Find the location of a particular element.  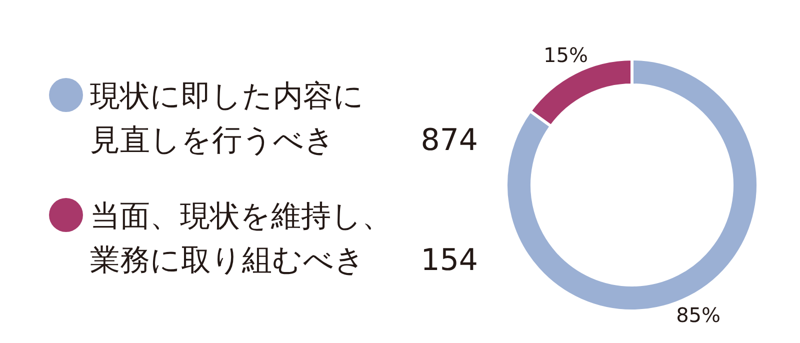

legend-label: 現状に即した内容に見直しを行うべき is located at coordinates (227, 118).